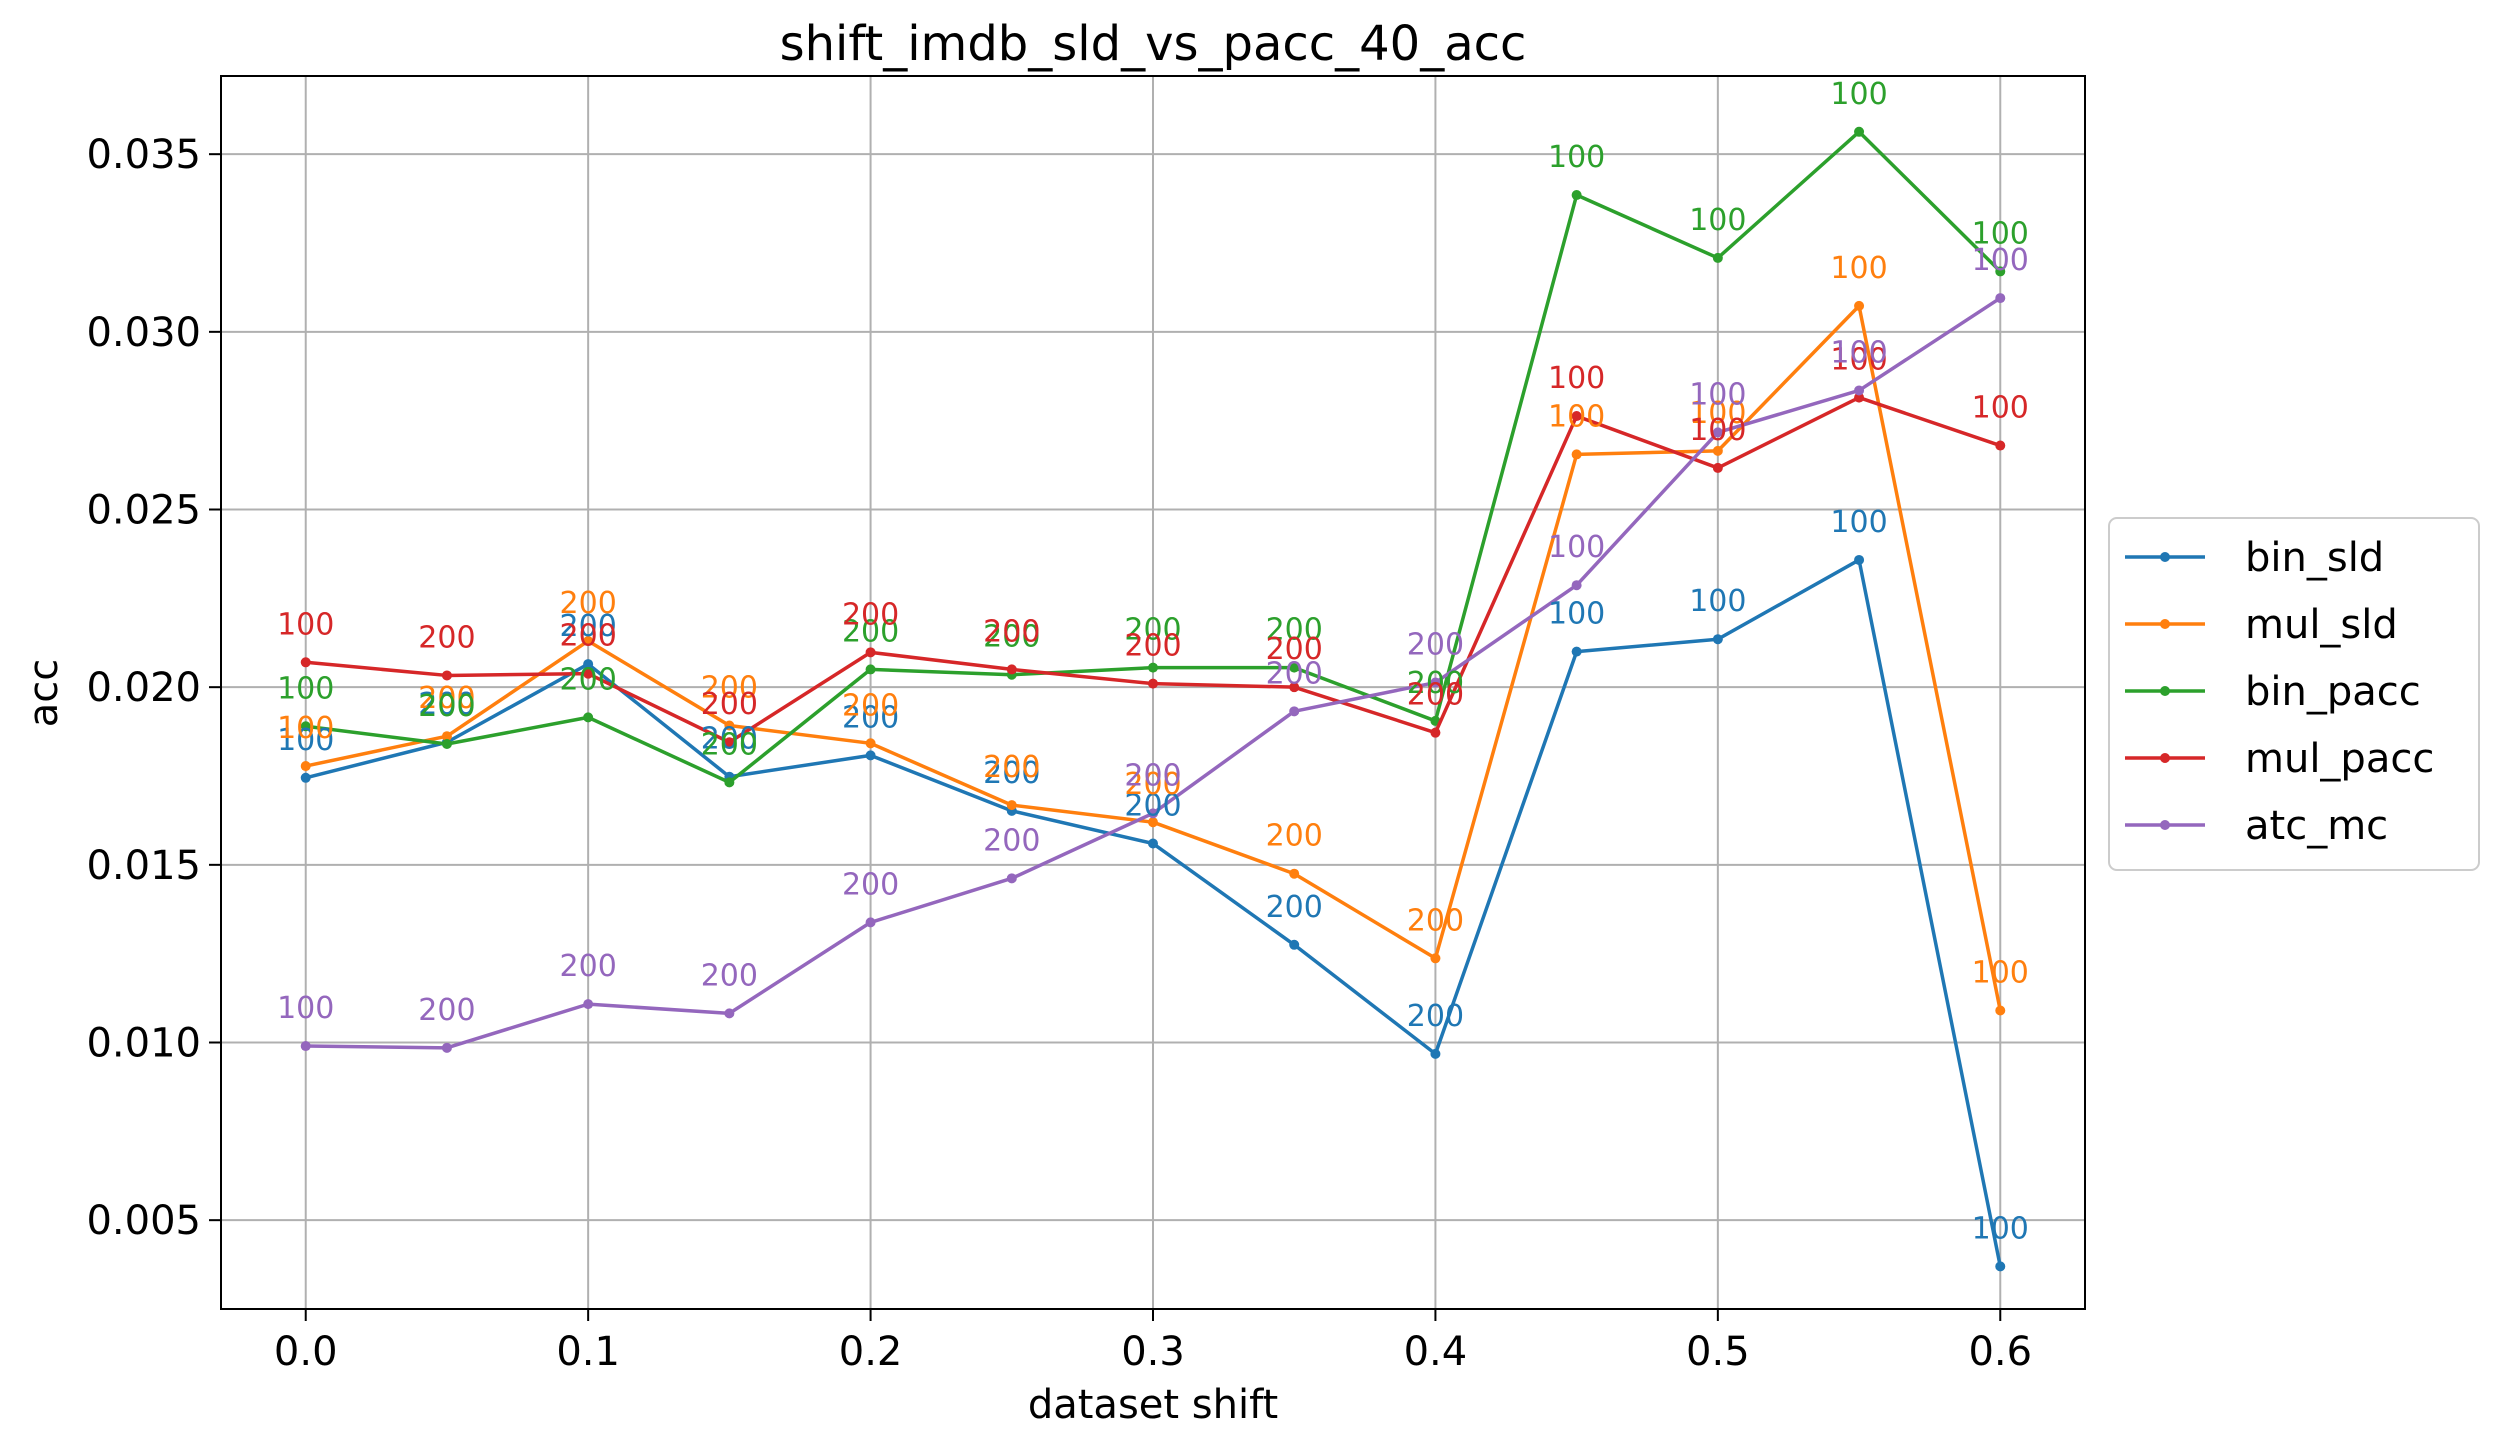 This screenshot has width=2493, height=1446. I want to click on y-tick-label: 0.005, so click(143, 1221).